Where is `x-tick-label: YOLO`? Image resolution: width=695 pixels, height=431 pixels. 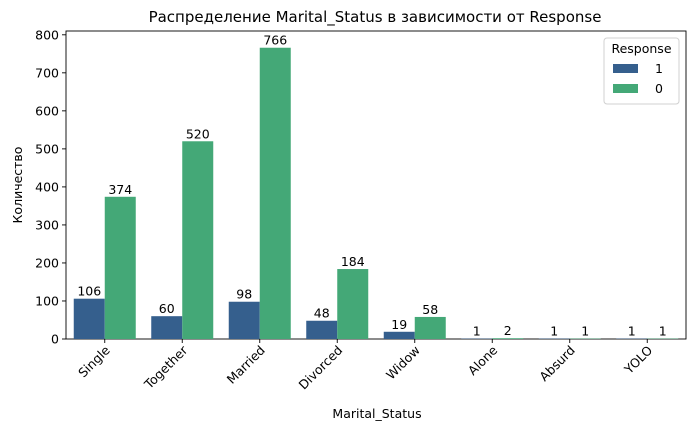 x-tick-label: YOLO is located at coordinates (638, 359).